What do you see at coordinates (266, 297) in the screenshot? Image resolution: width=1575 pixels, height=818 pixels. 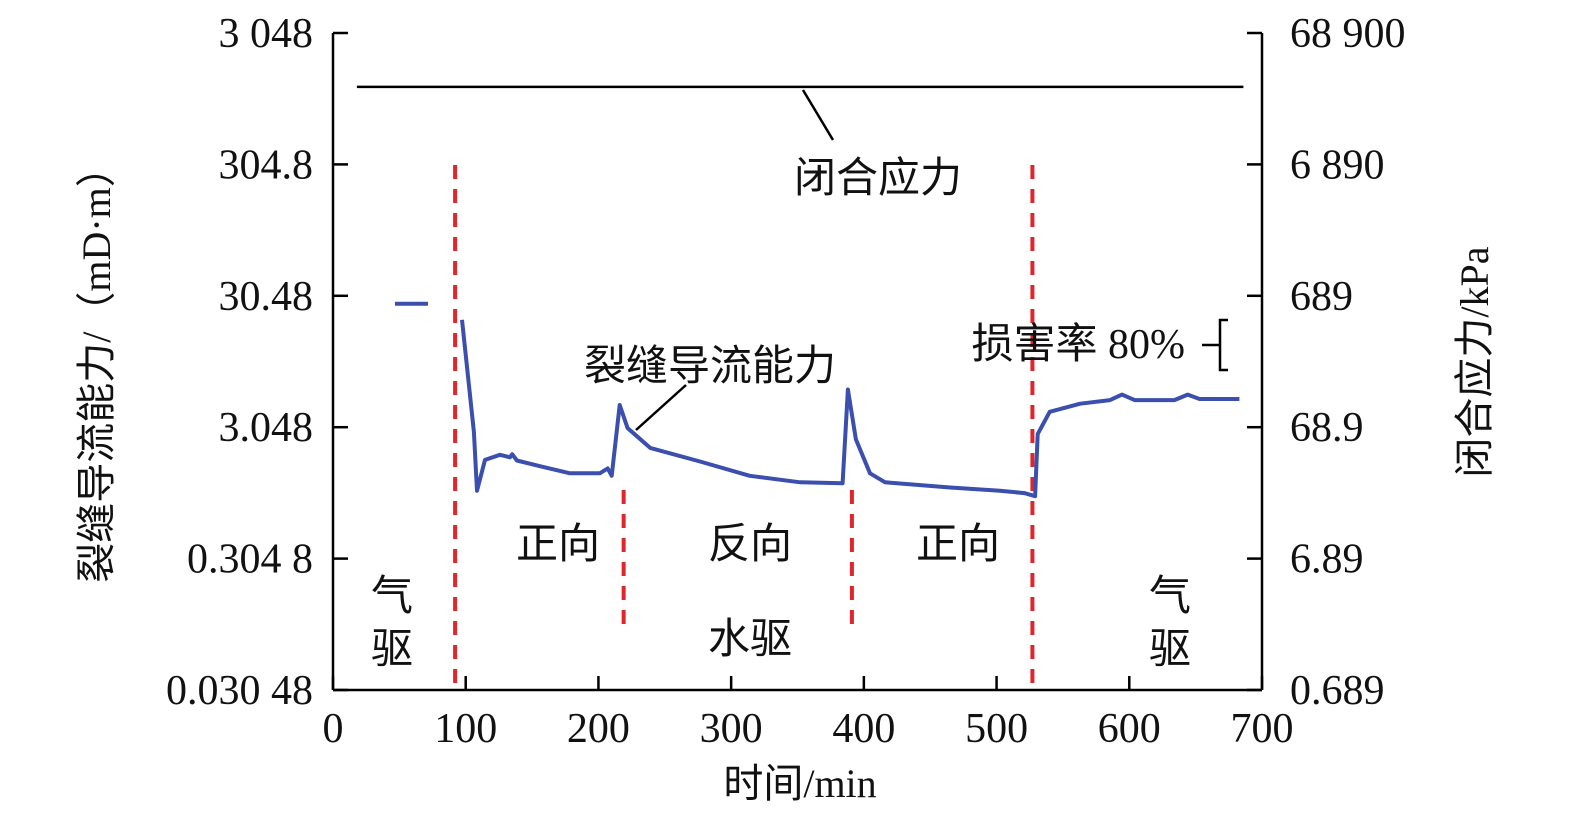 I see `y-left-tick-label: 30.48` at bounding box center [266, 297].